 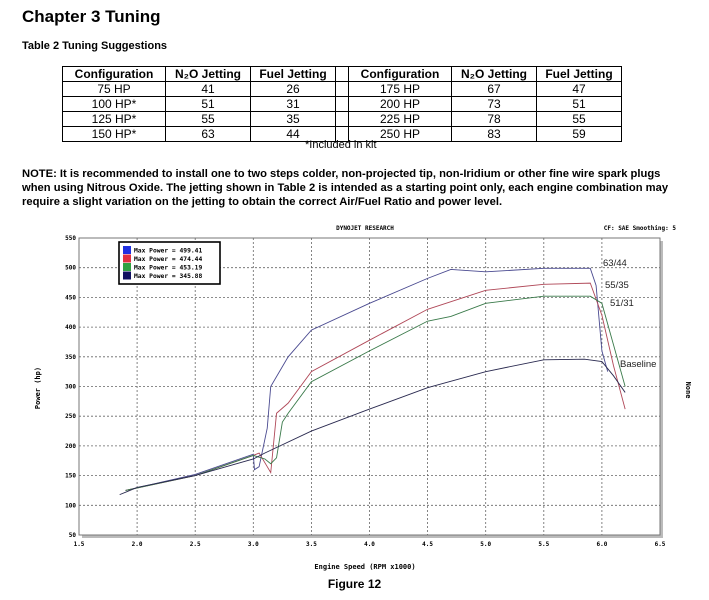 What do you see at coordinates (400, 119) in the screenshot?
I see `table-cell: 225 HP` at bounding box center [400, 119].